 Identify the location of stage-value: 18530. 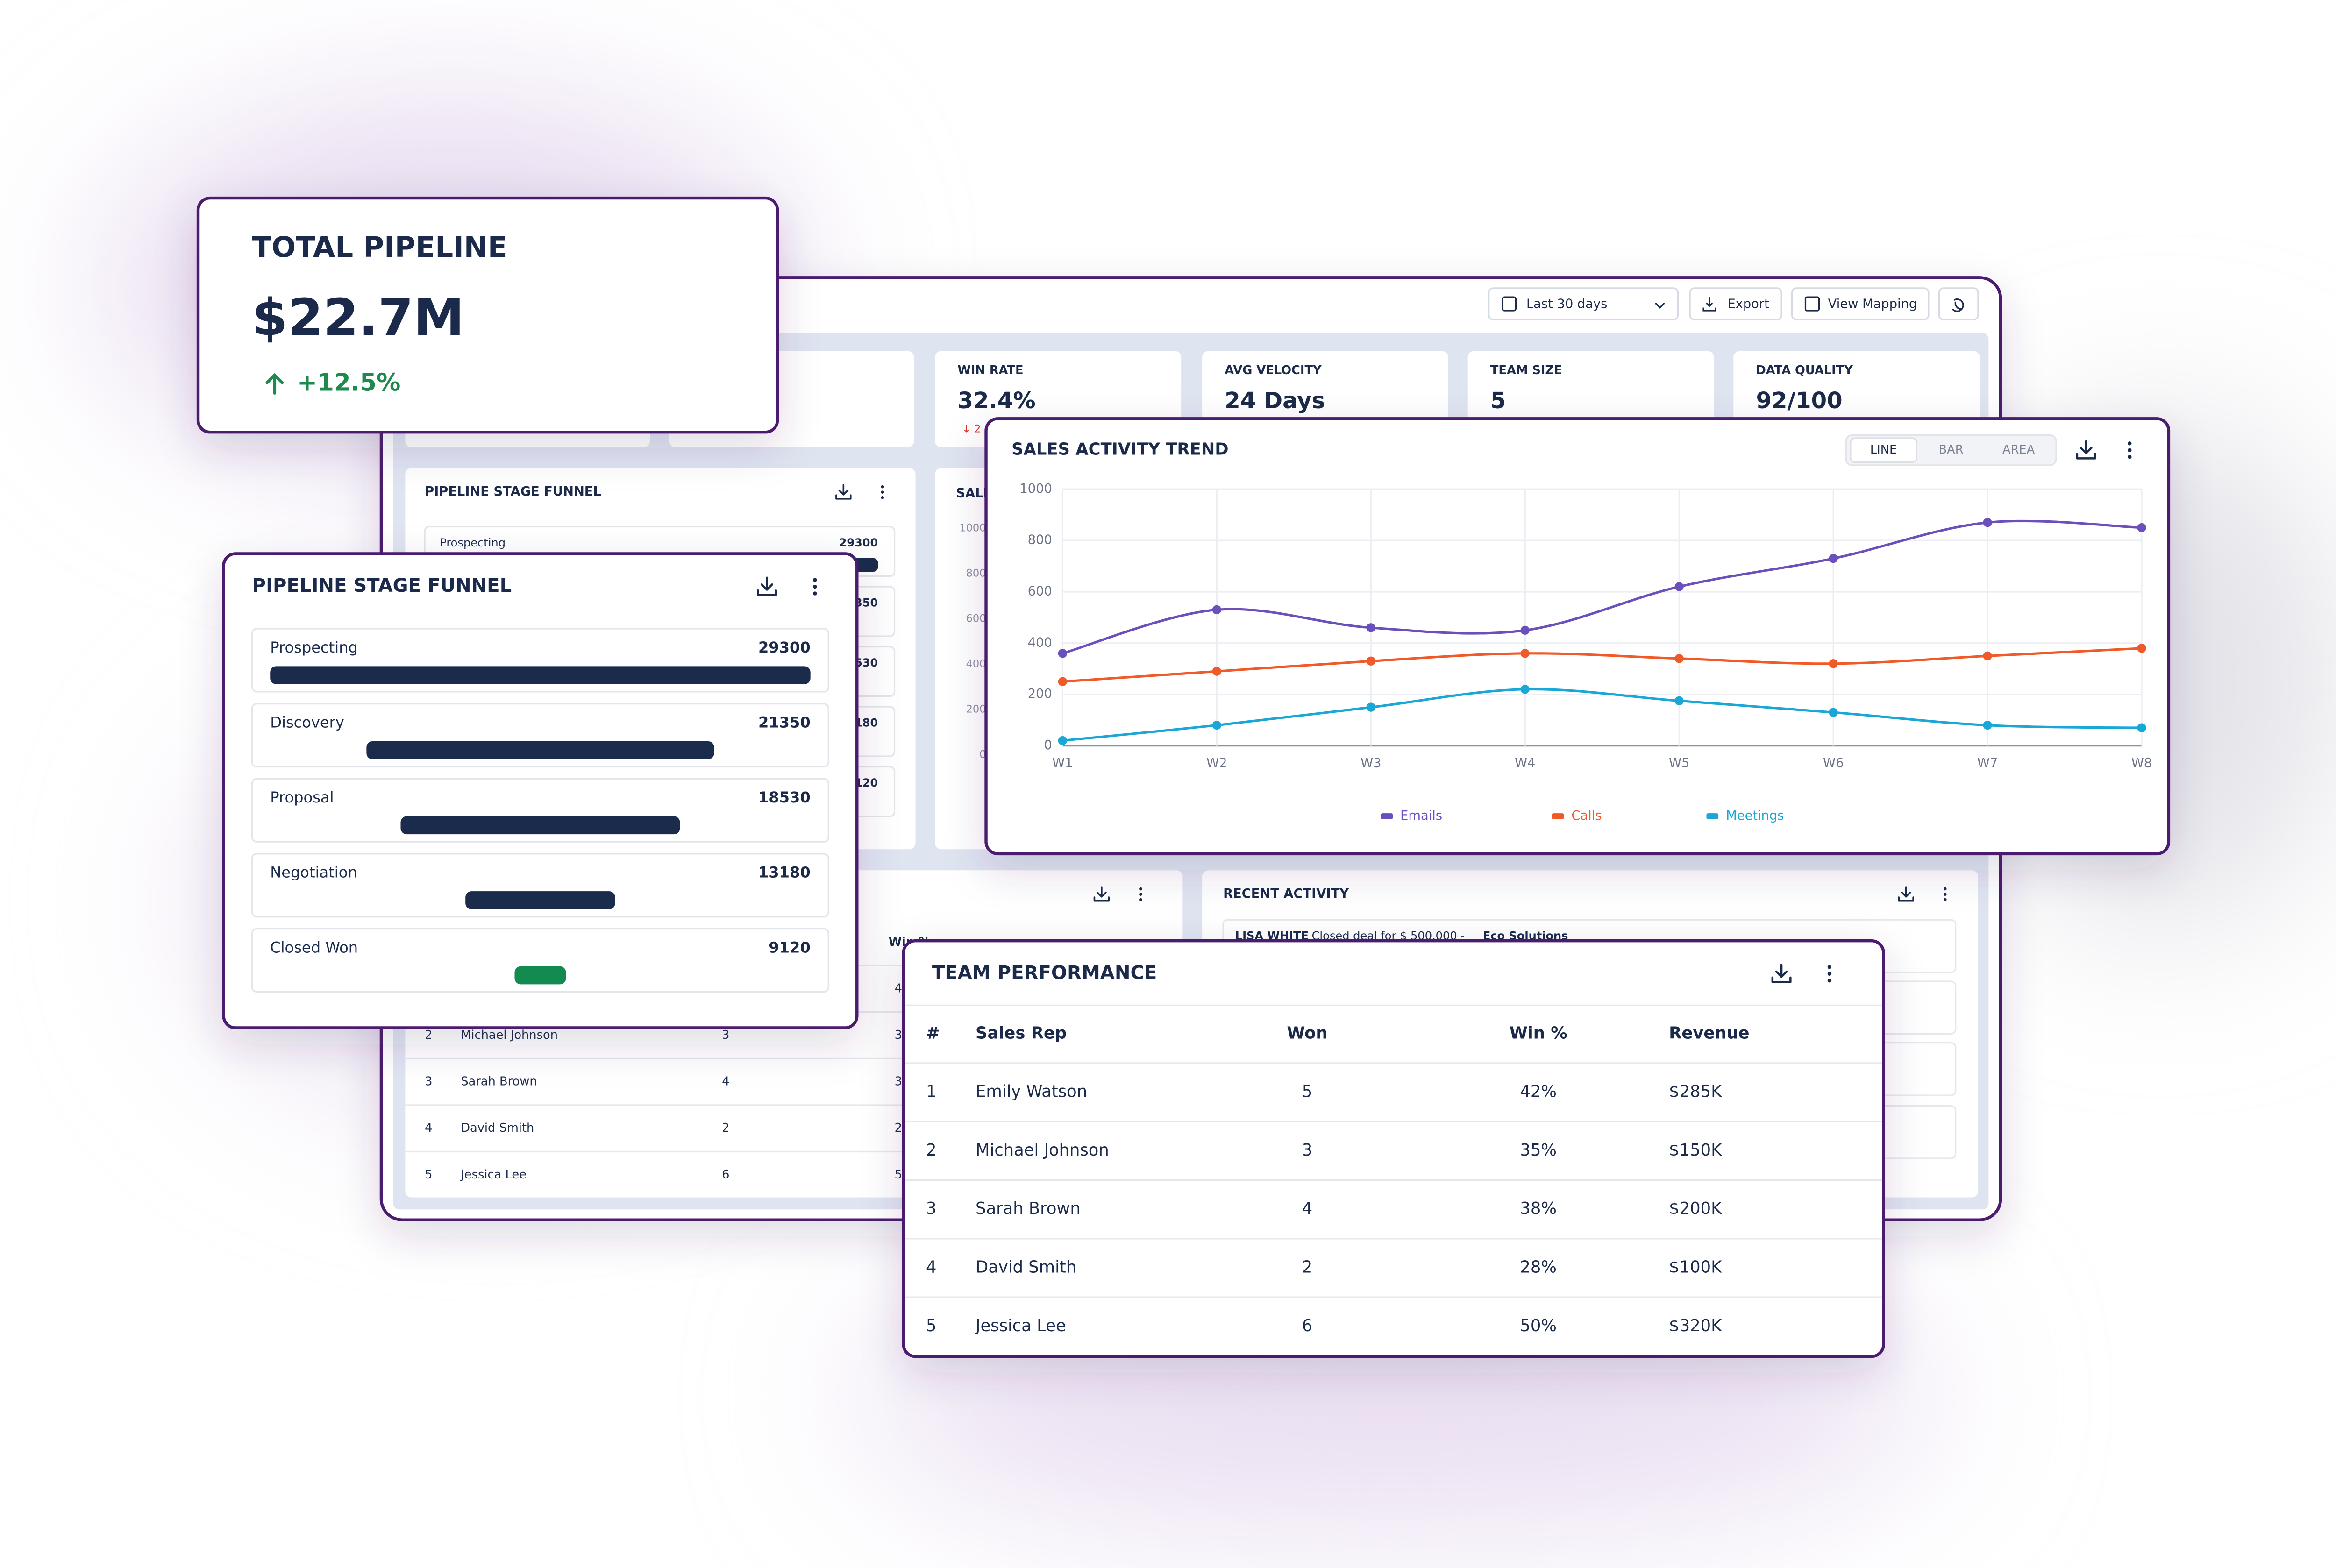
(784, 797).